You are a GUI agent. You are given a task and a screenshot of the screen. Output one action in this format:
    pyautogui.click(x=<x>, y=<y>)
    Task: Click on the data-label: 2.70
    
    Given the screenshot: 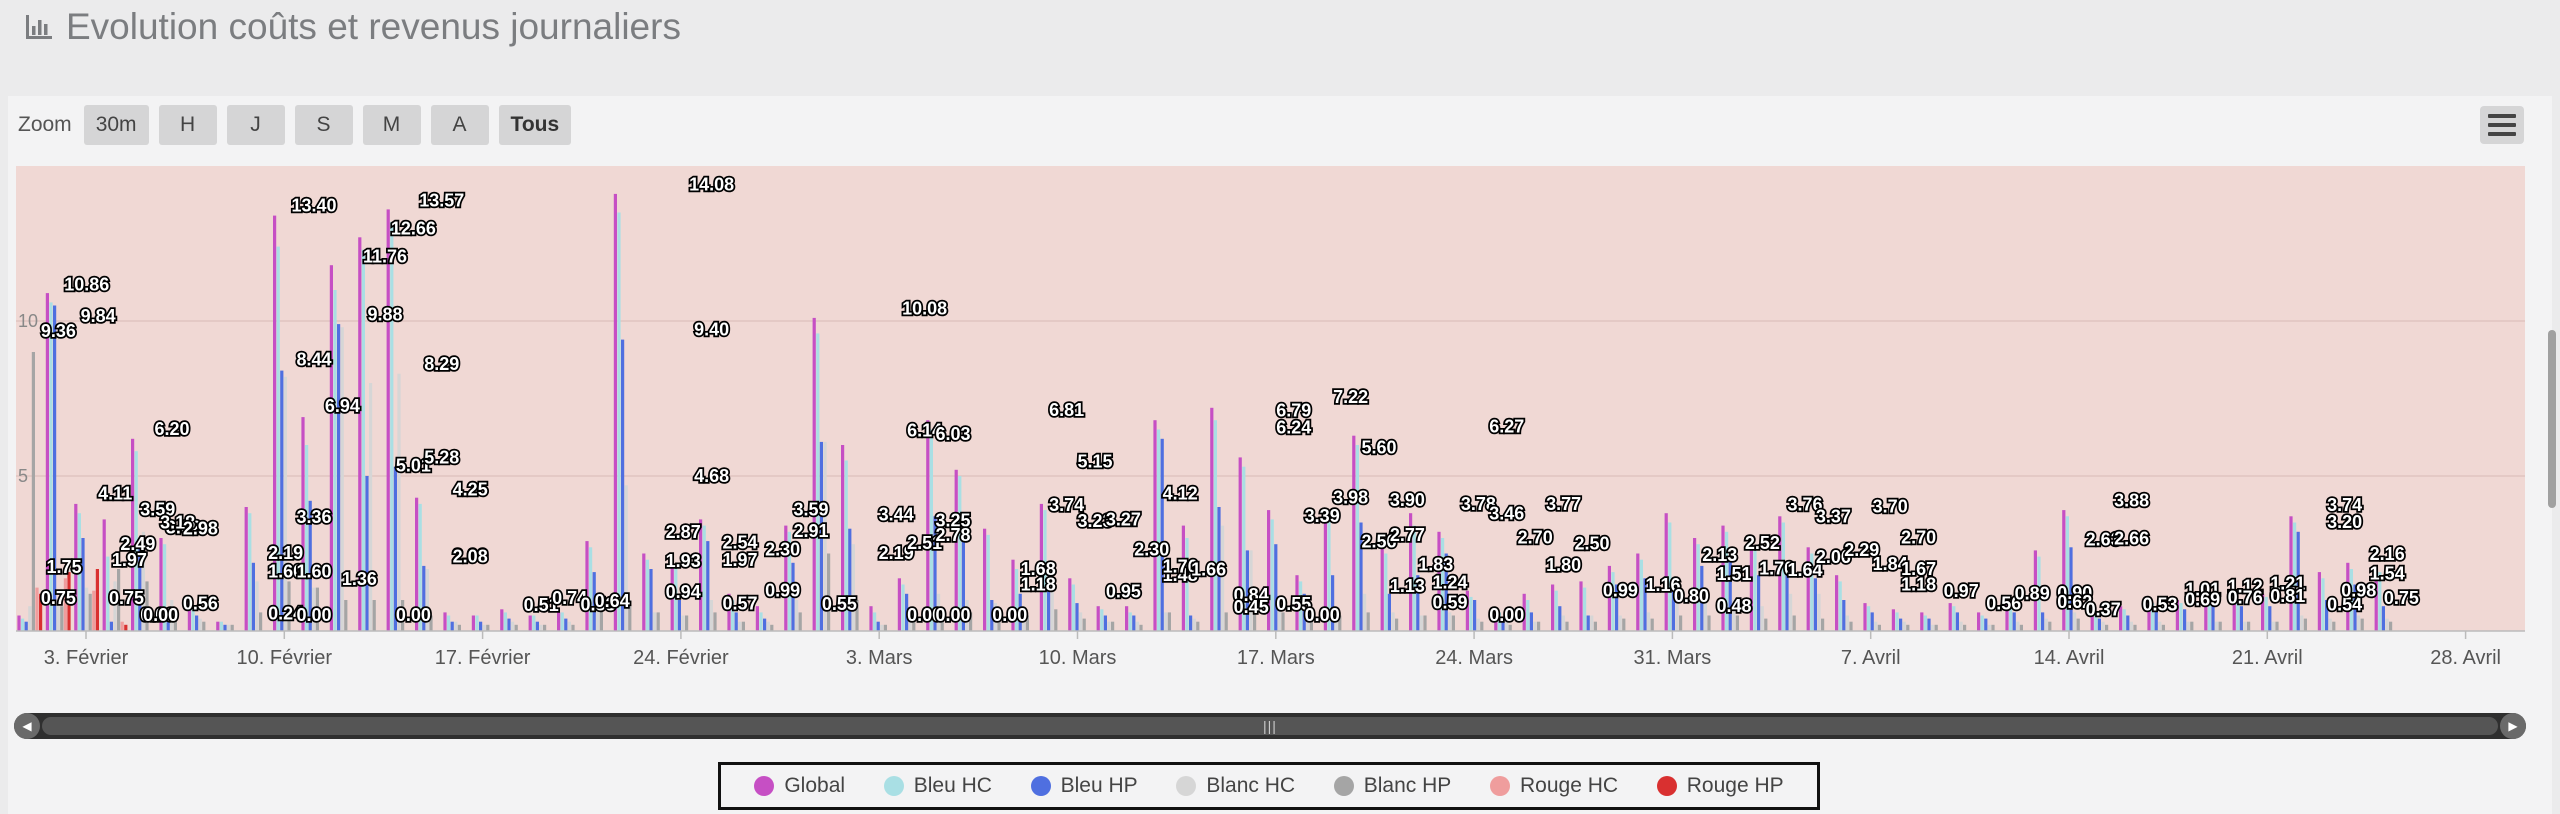 What is the action you would take?
    pyautogui.click(x=1535, y=537)
    